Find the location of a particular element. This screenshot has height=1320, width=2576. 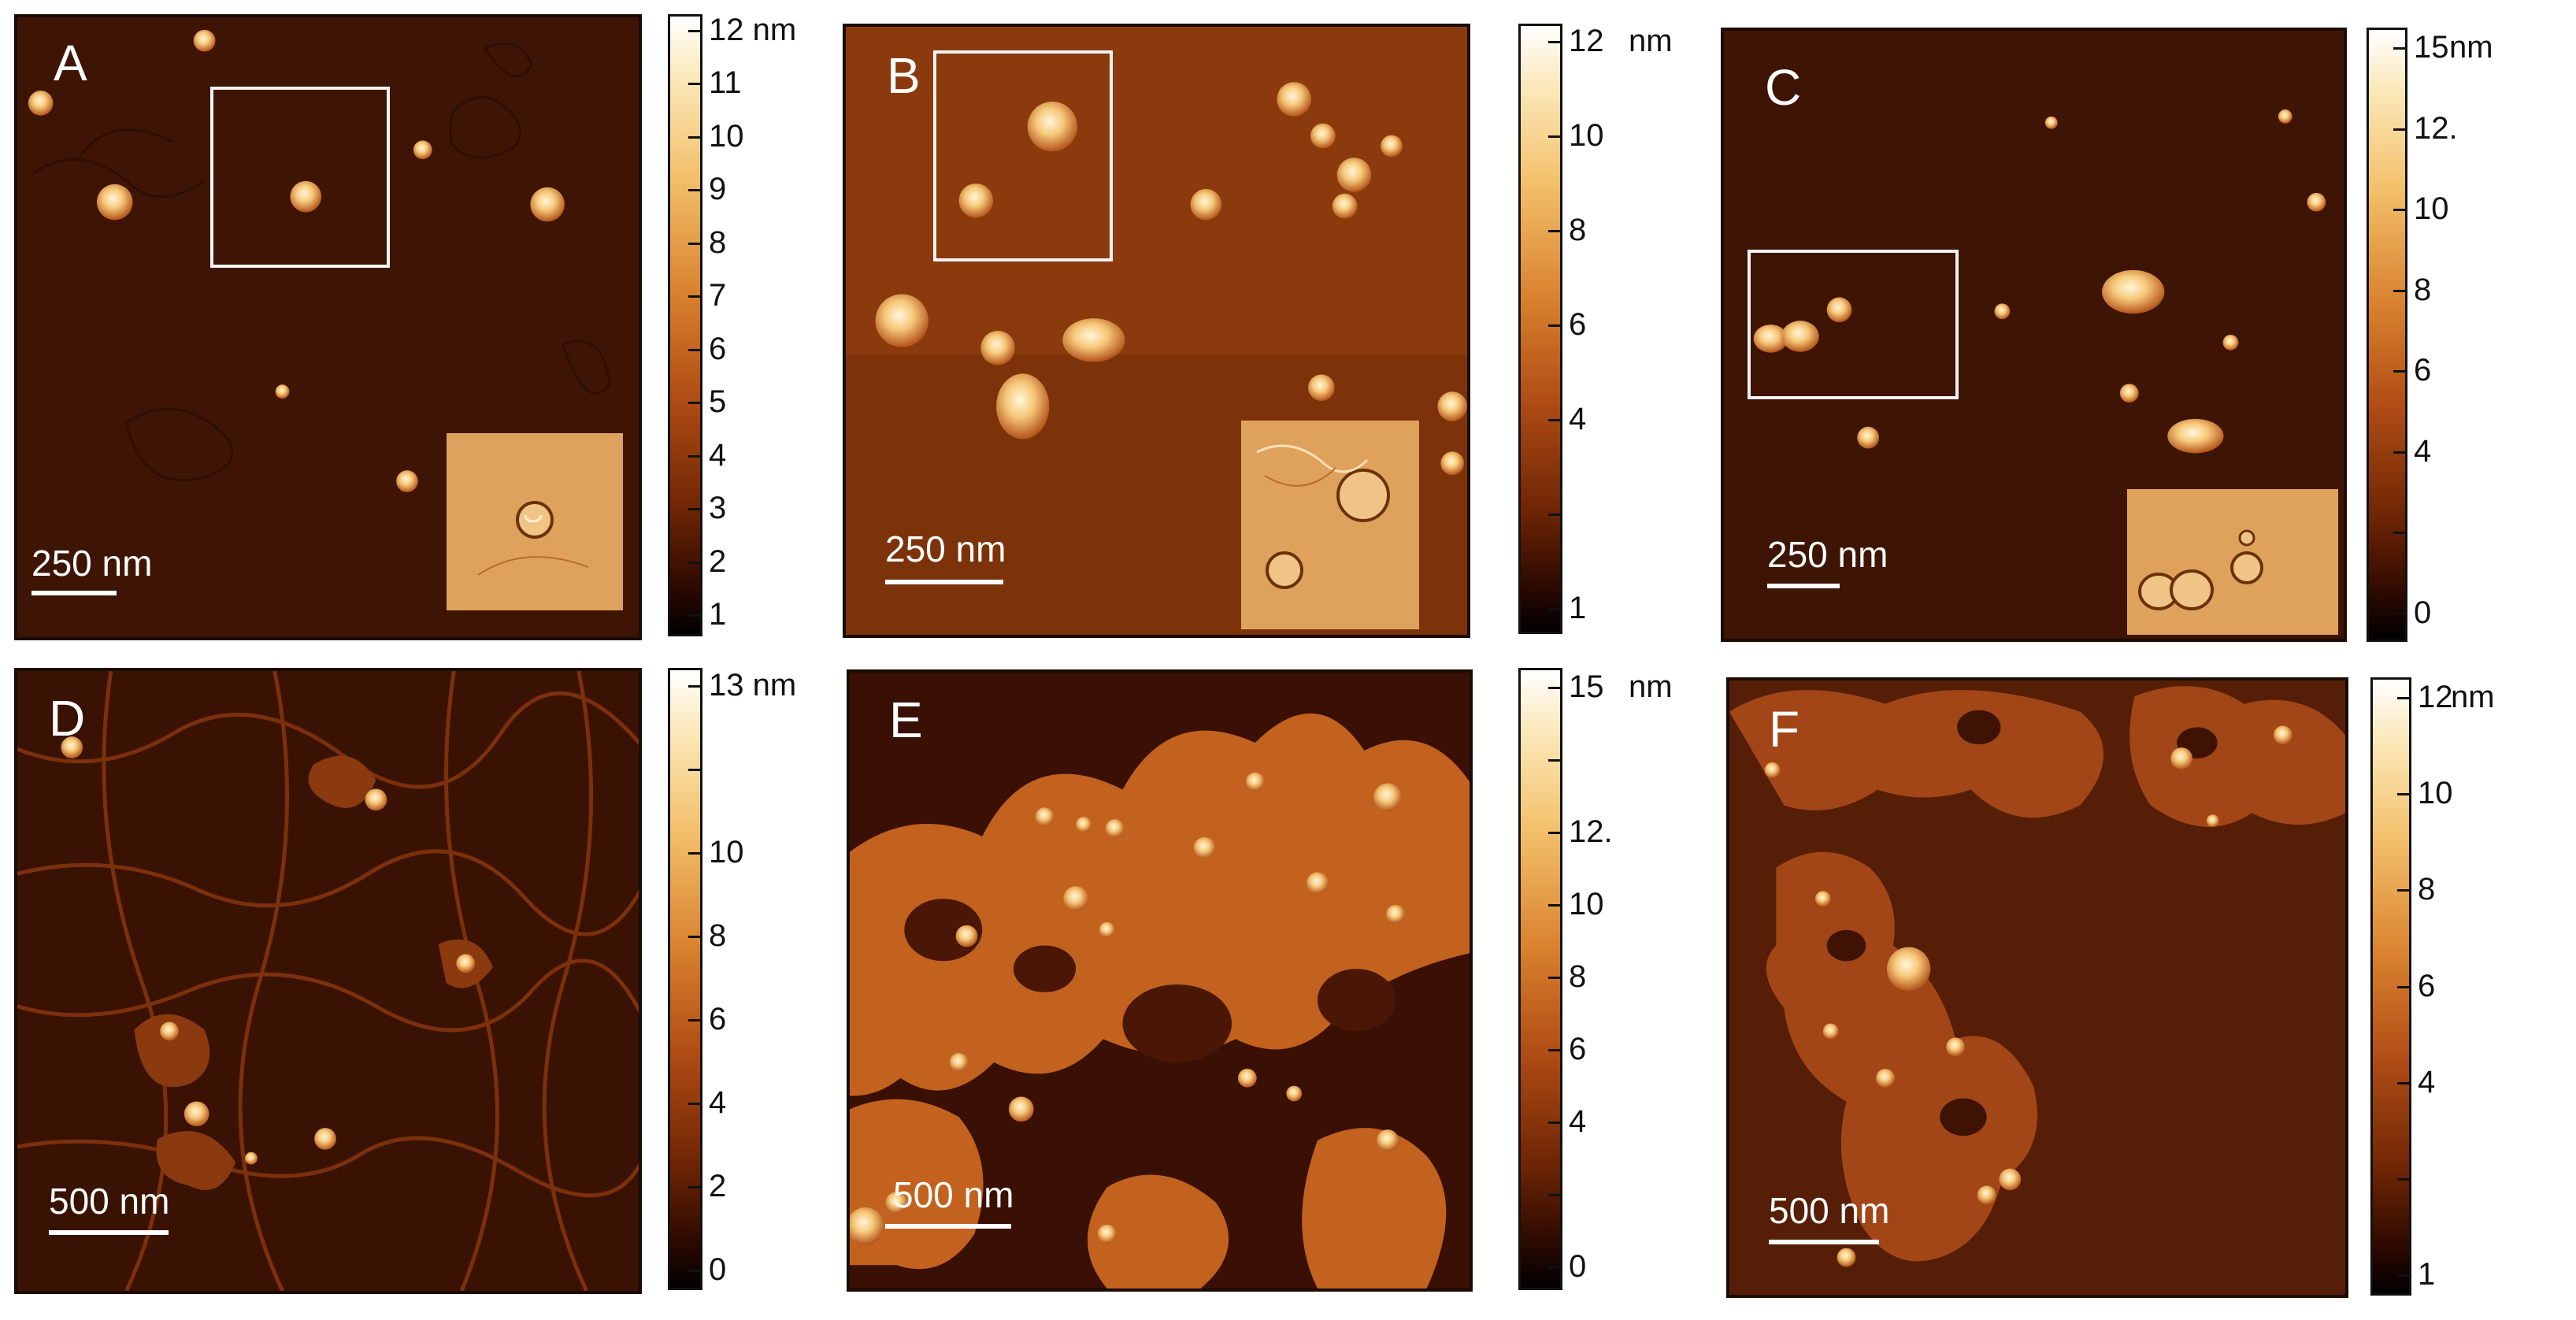

colorbar-tick-label-f: 6 is located at coordinates (2427, 985).